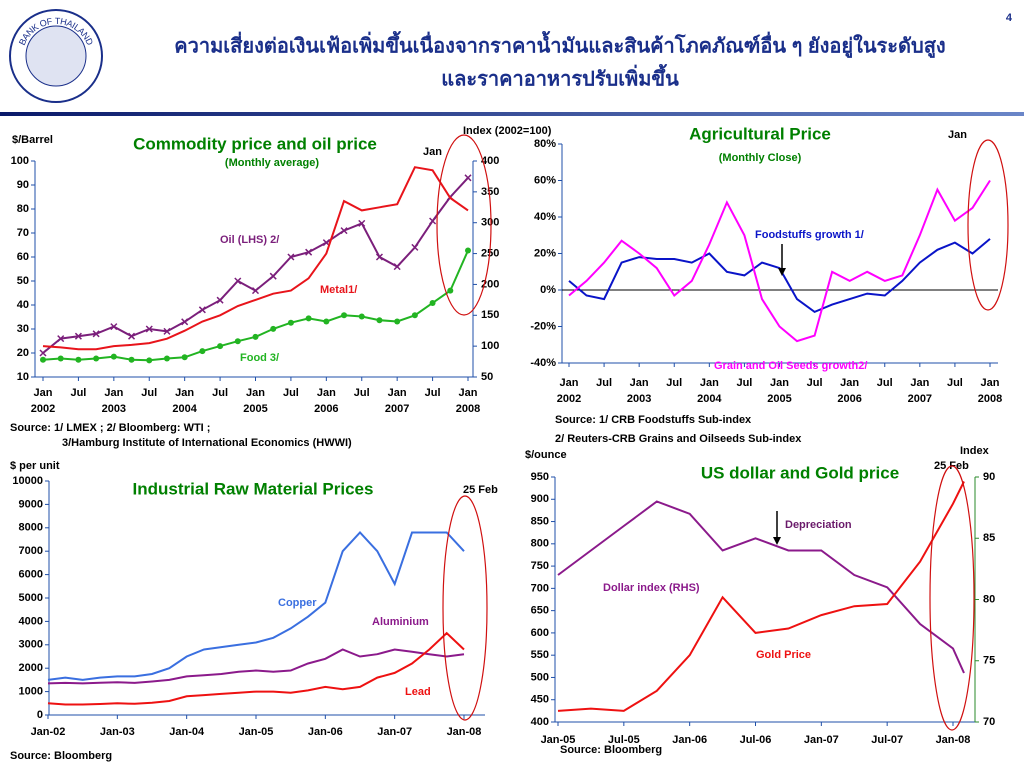  I want to click on y-tick-label: 500, so click(540, 677).